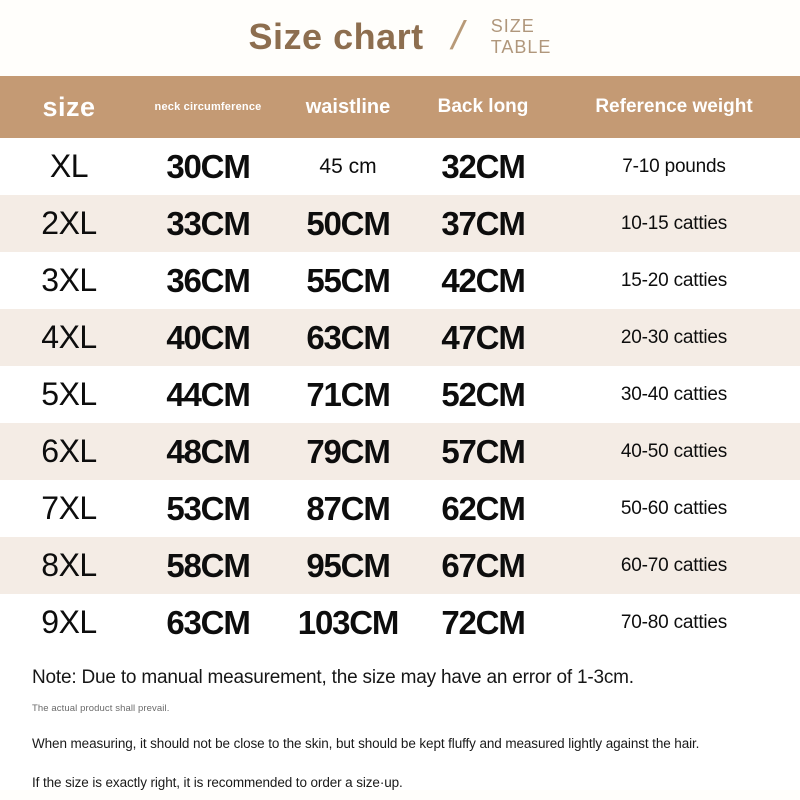  What do you see at coordinates (674, 565) in the screenshot?
I see `cell-weight: 60-70 catties` at bounding box center [674, 565].